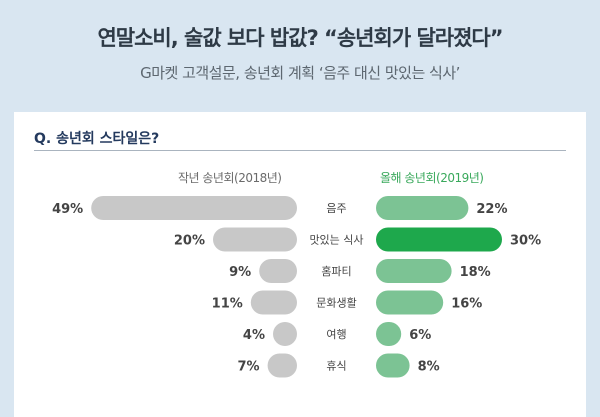  I want to click on value-label-2018-0: 49%, so click(67, 209).